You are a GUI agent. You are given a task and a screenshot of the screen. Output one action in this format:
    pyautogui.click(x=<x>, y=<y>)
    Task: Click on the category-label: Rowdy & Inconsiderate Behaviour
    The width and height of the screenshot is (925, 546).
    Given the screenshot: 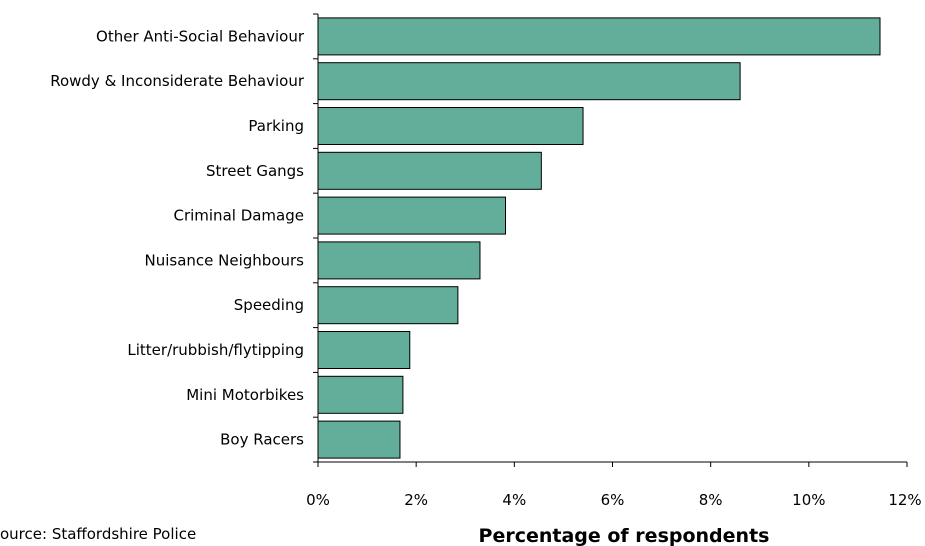 What is the action you would take?
    pyautogui.click(x=177, y=81)
    